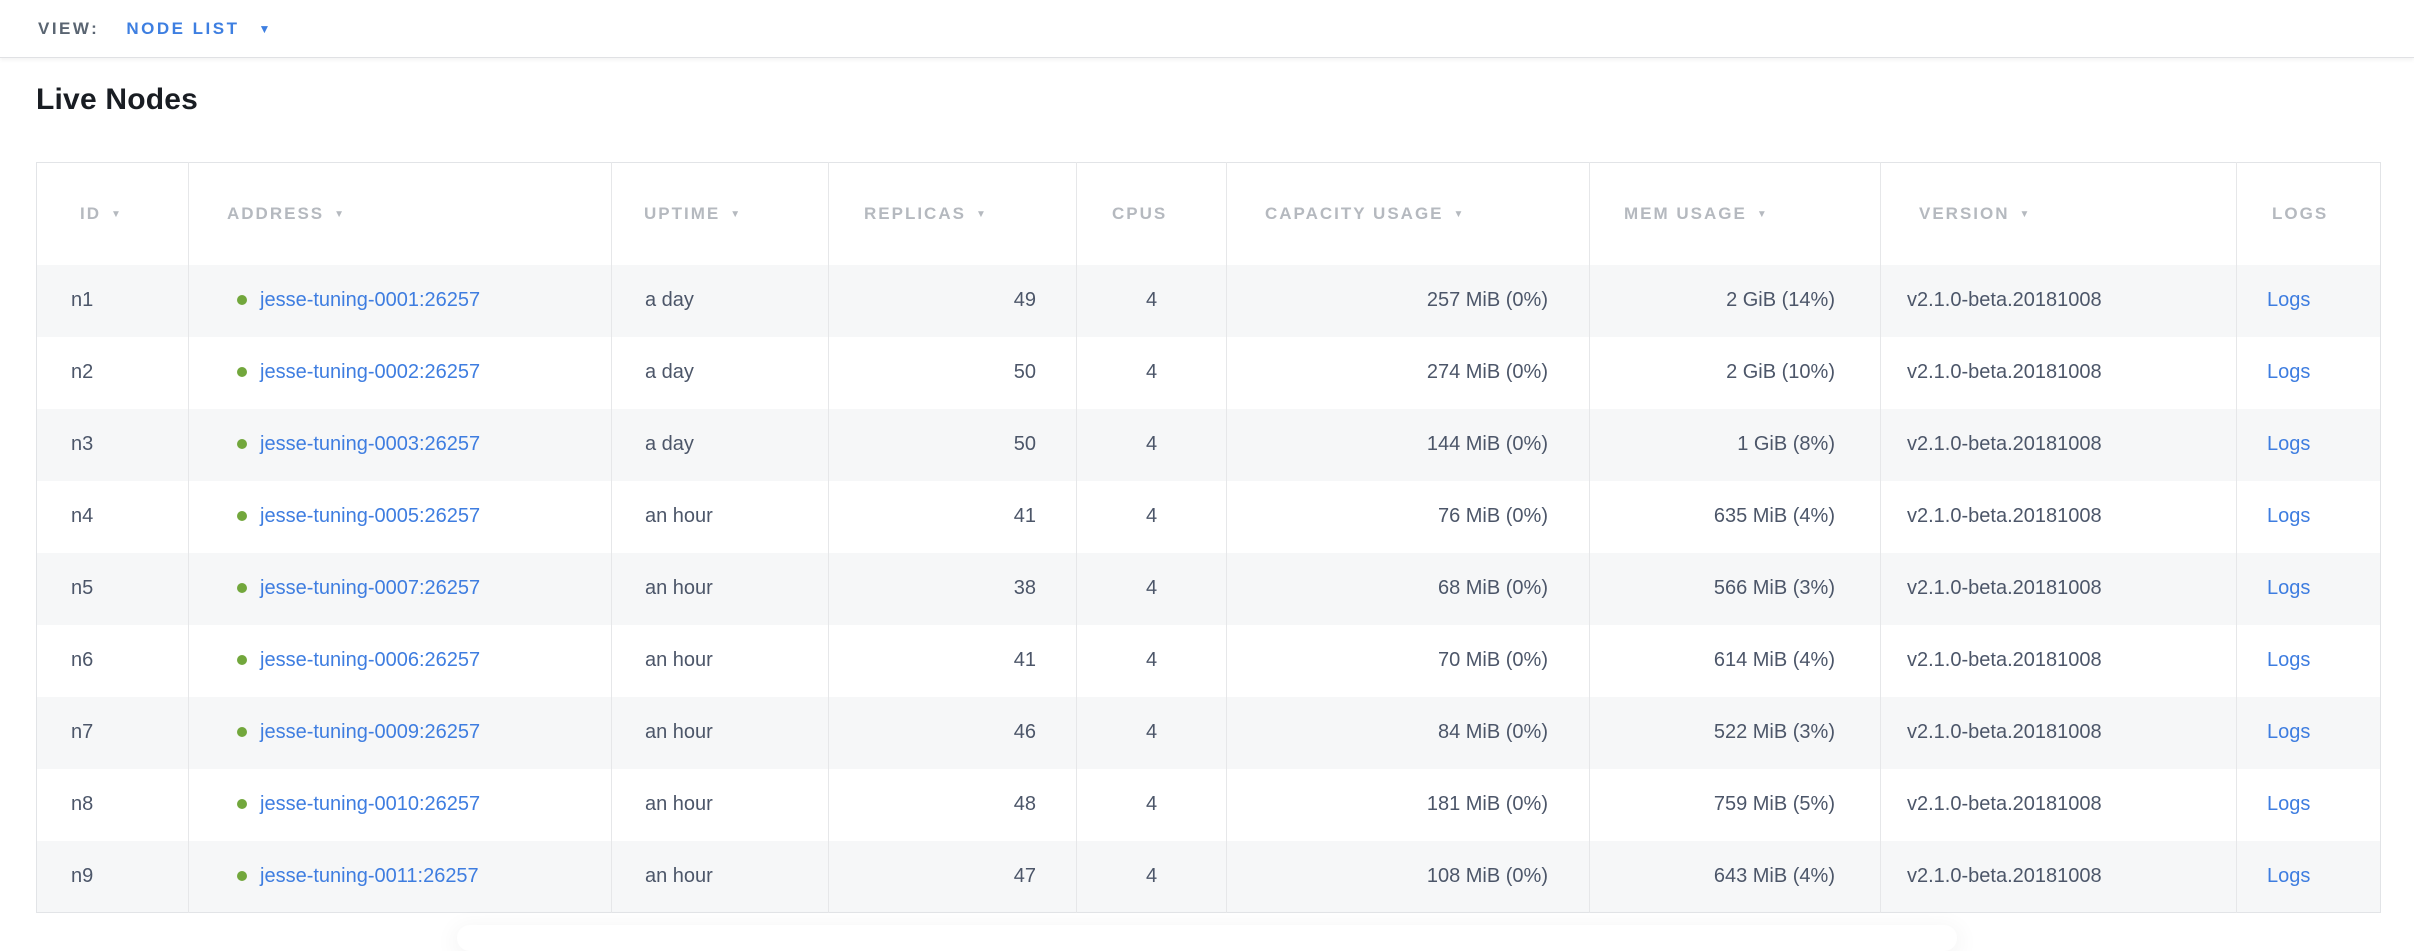 This screenshot has height=951, width=2414. I want to click on column-header-uptime: UPTIME ▼, so click(720, 213).